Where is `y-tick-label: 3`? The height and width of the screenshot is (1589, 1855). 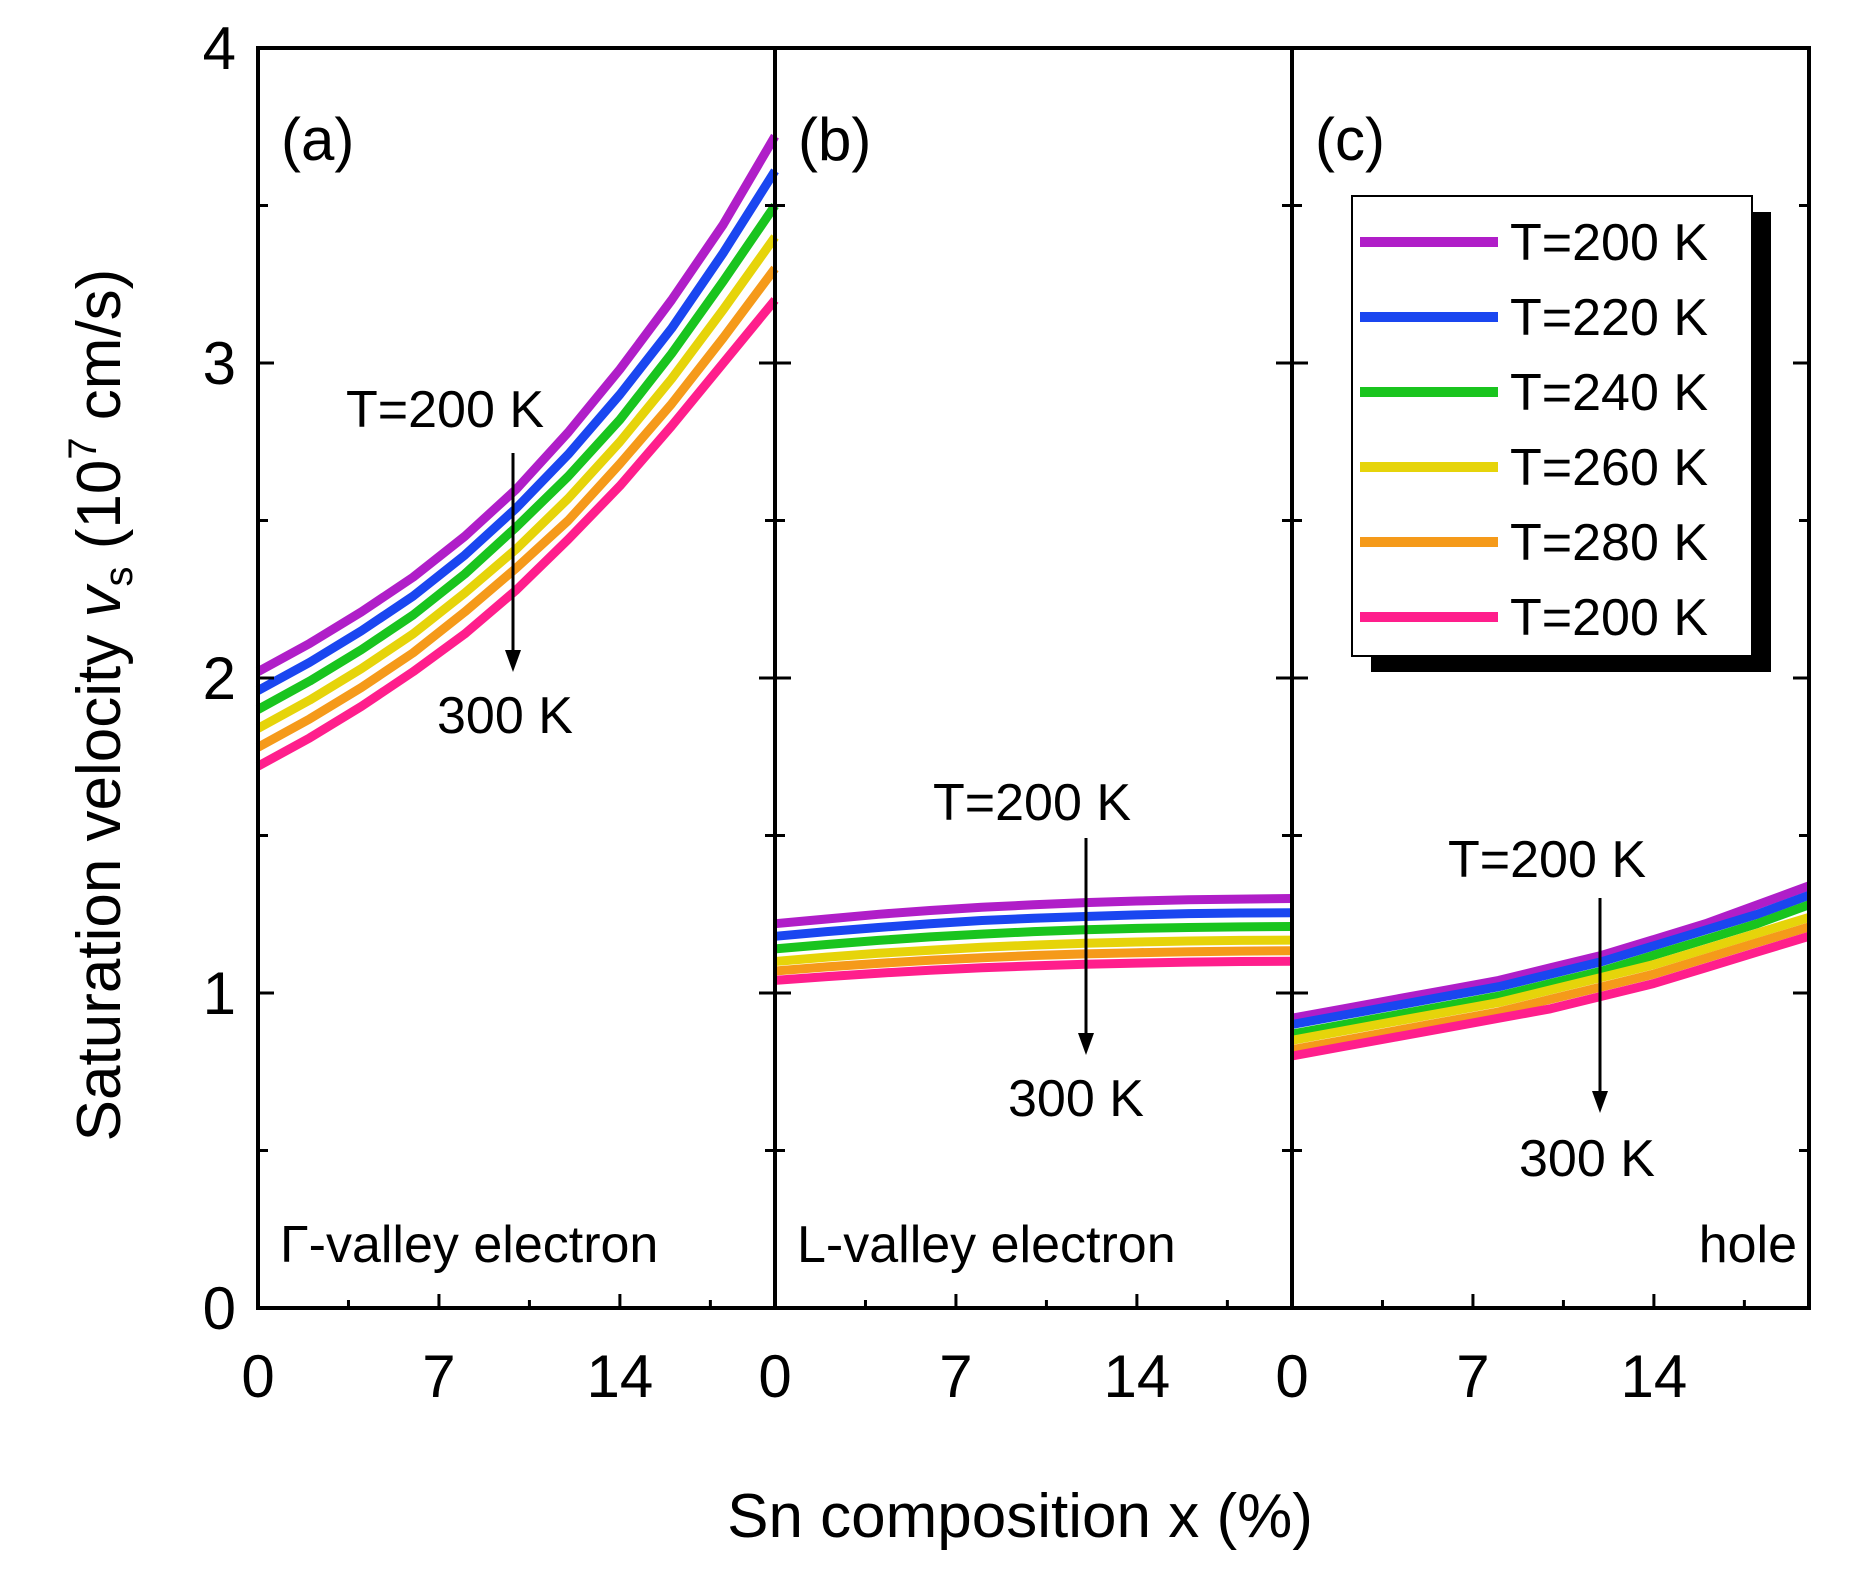 y-tick-label: 3 is located at coordinates (219, 363).